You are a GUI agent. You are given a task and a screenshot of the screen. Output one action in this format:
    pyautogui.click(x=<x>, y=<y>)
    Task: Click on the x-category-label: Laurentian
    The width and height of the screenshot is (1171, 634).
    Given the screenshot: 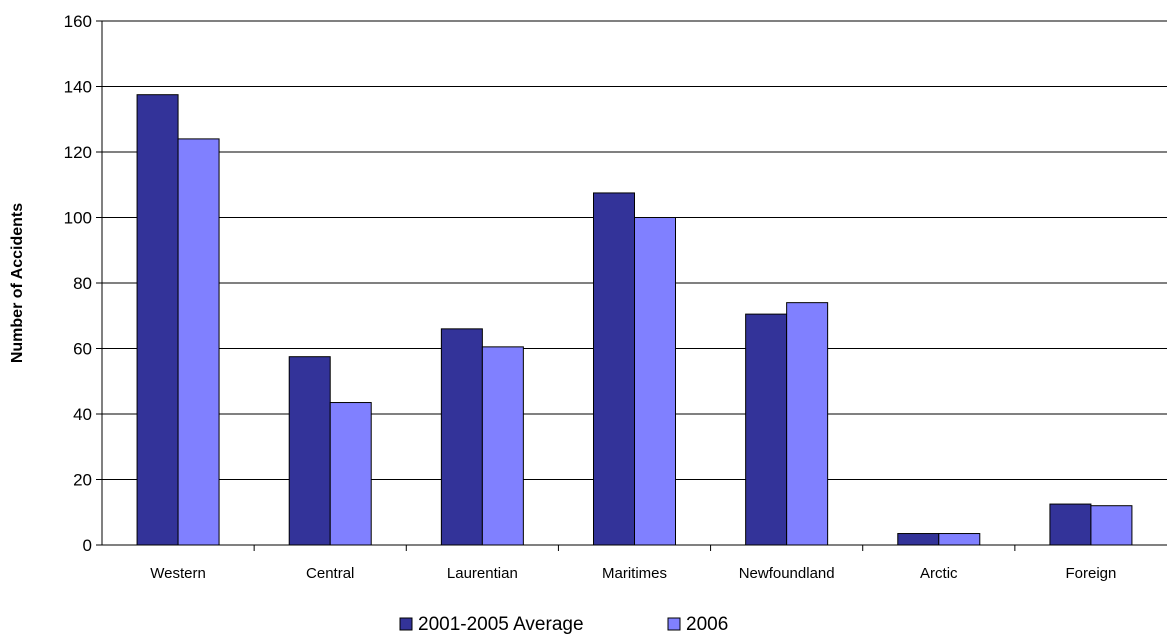 What is the action you would take?
    pyautogui.click(x=482, y=573)
    